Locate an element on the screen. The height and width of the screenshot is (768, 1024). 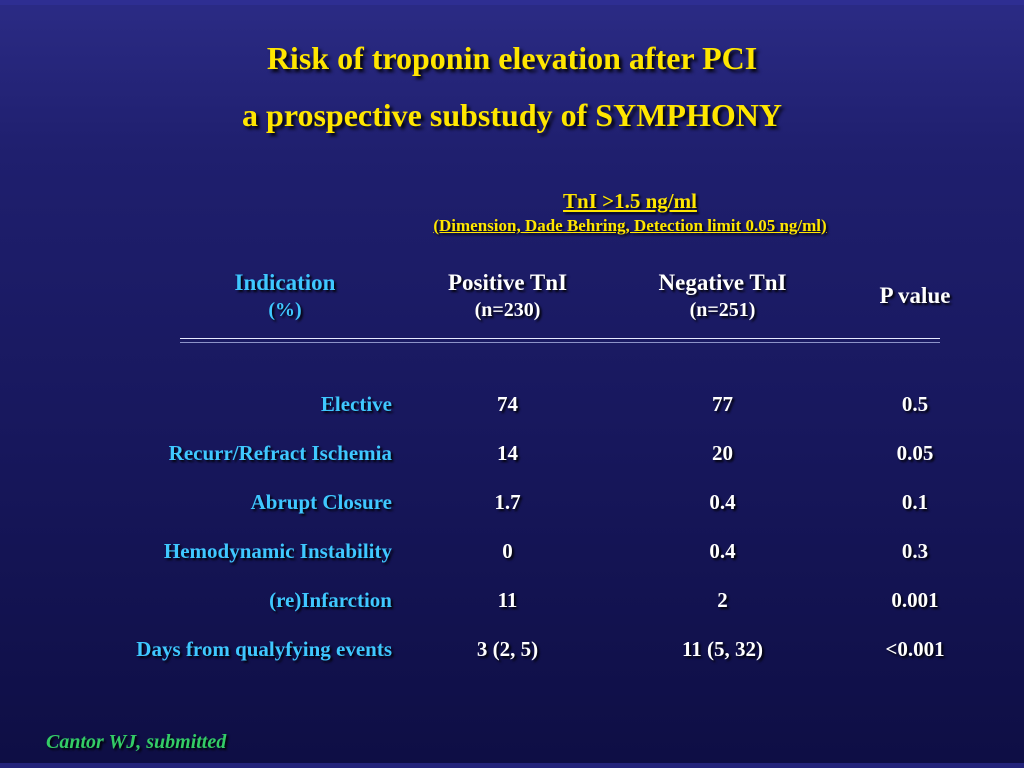
row-label: (re)Infarction is located at coordinates (330, 600).